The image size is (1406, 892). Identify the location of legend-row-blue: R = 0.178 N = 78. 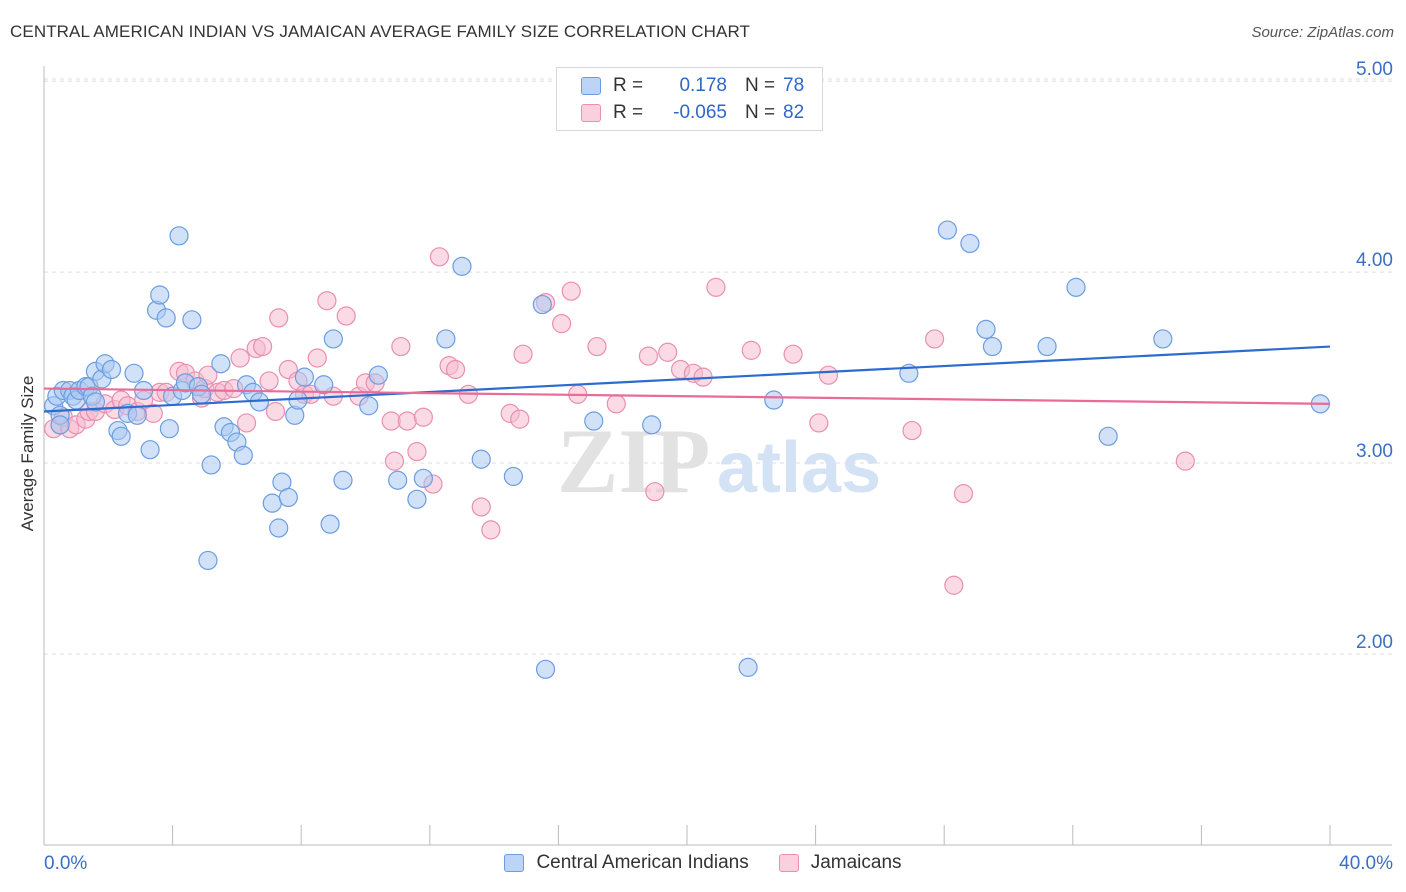
(692, 86).